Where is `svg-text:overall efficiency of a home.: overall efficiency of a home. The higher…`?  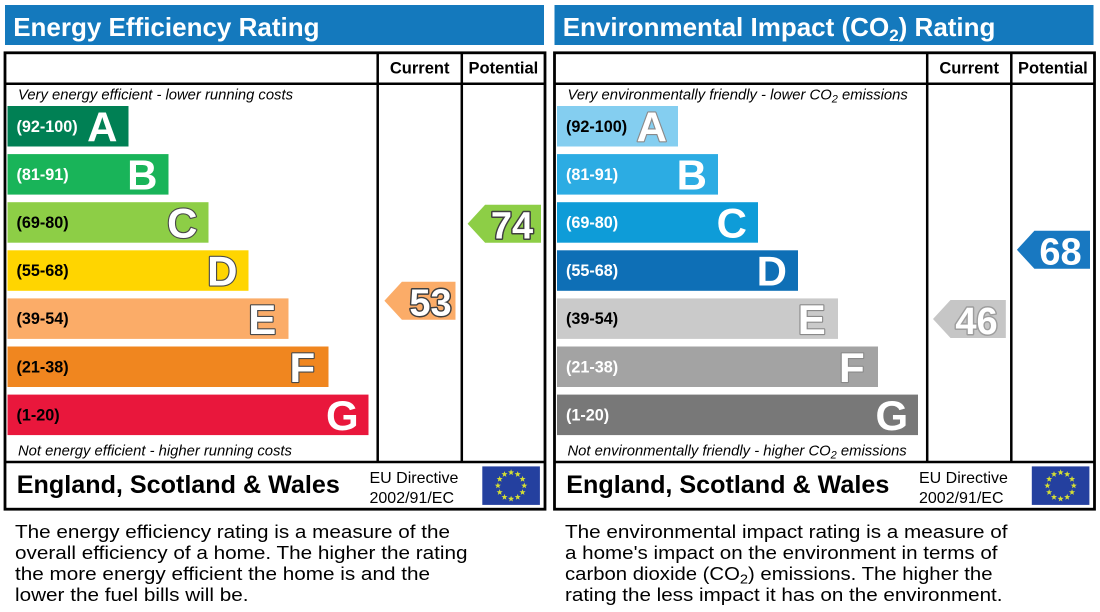
svg-text:overall efficiency of a home.: overall efficiency of a home. The higher… is located at coordinates (241, 553).